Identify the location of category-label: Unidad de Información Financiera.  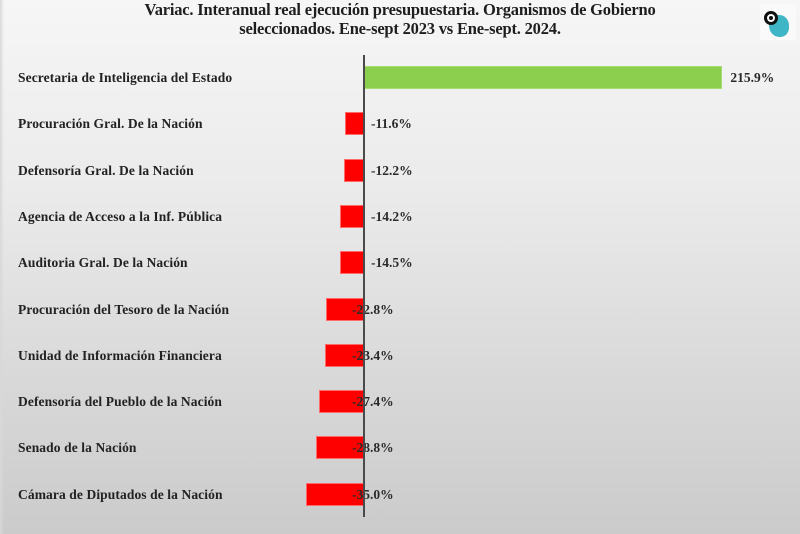
(120, 355).